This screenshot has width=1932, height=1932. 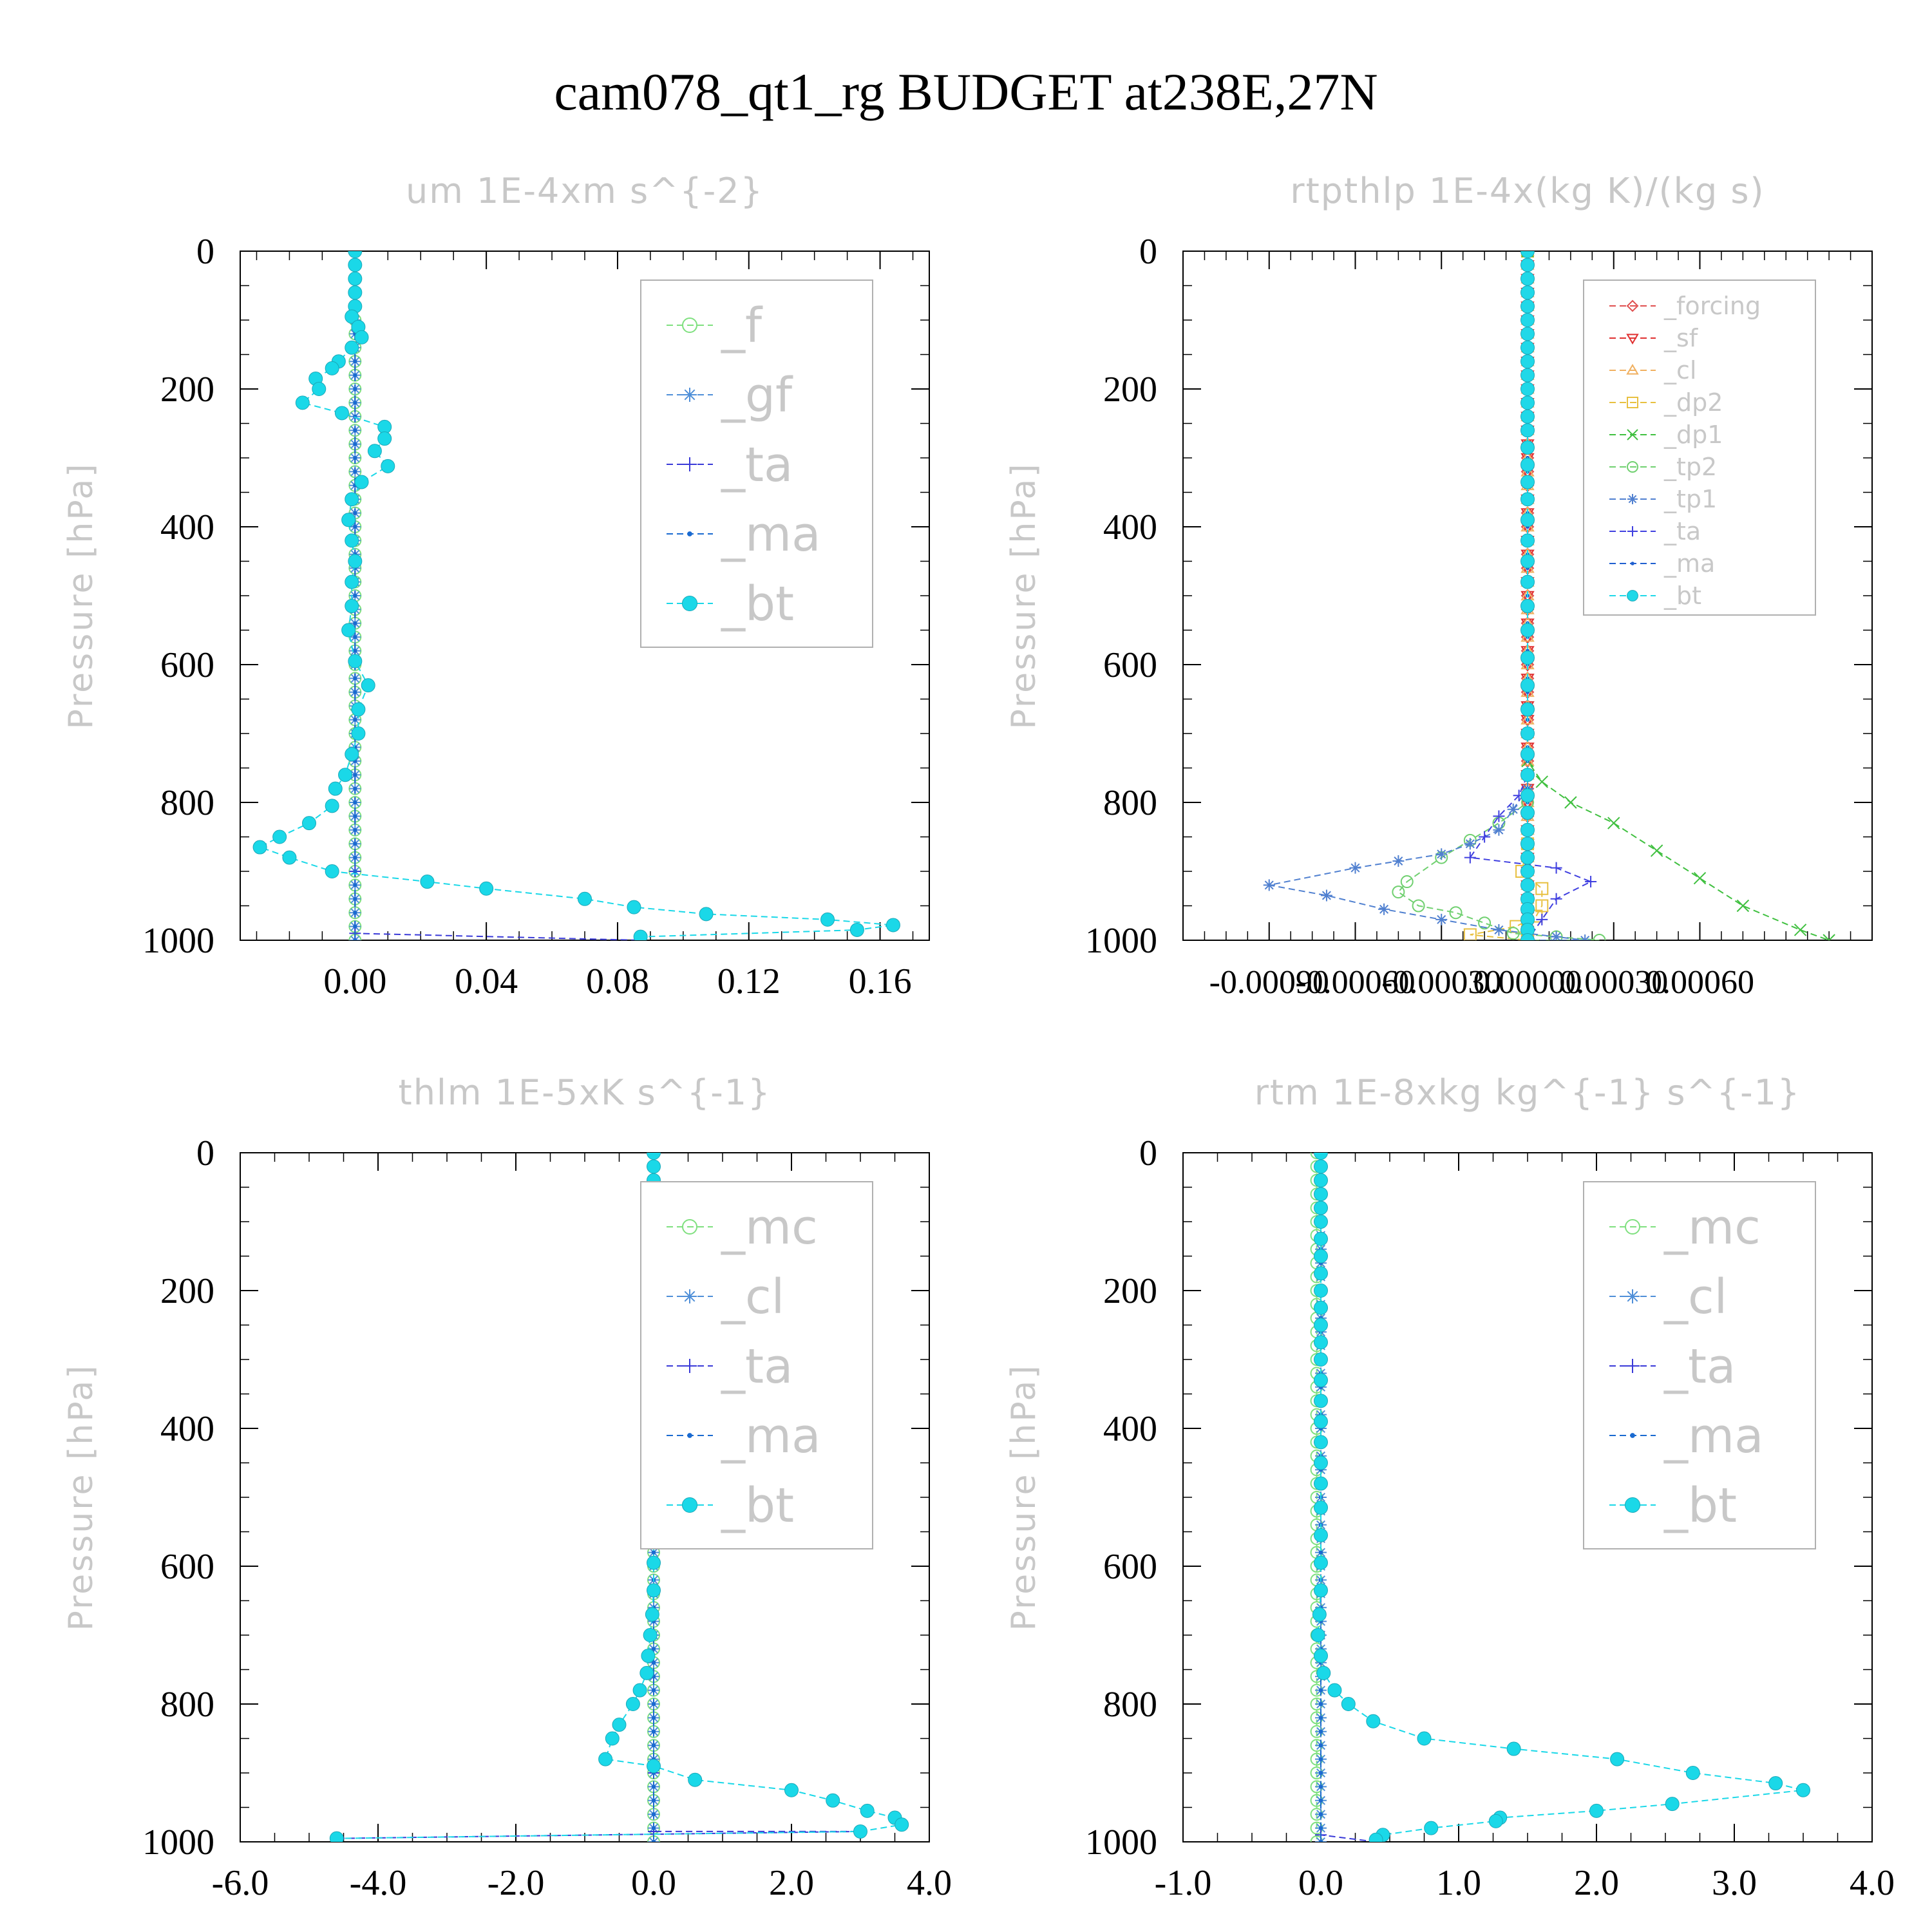 What do you see at coordinates (1024, 1498) in the screenshot?
I see `panel-4-ylabel: Pressure [hPa]` at bounding box center [1024, 1498].